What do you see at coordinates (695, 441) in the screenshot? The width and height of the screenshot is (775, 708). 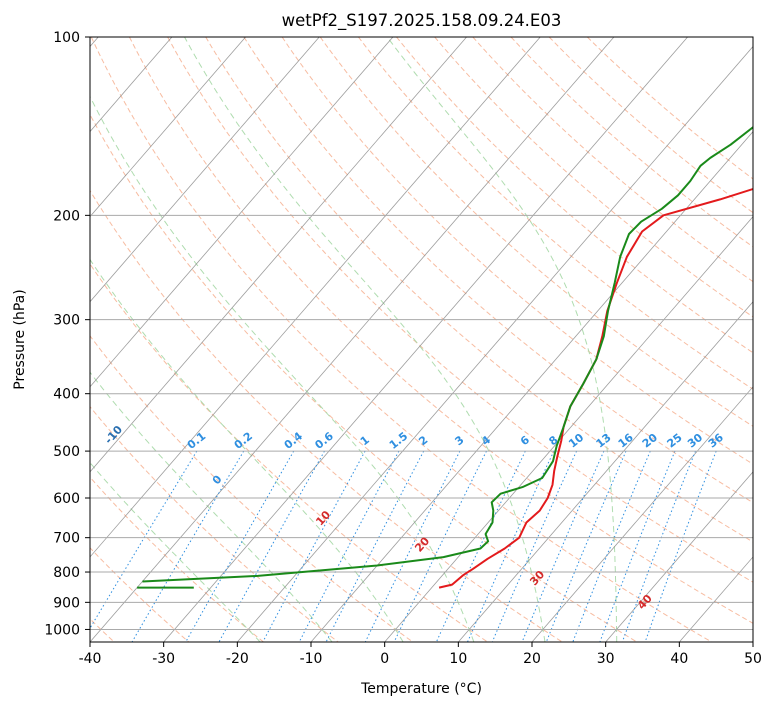 I see `mixing-ratio-label: 30` at bounding box center [695, 441].